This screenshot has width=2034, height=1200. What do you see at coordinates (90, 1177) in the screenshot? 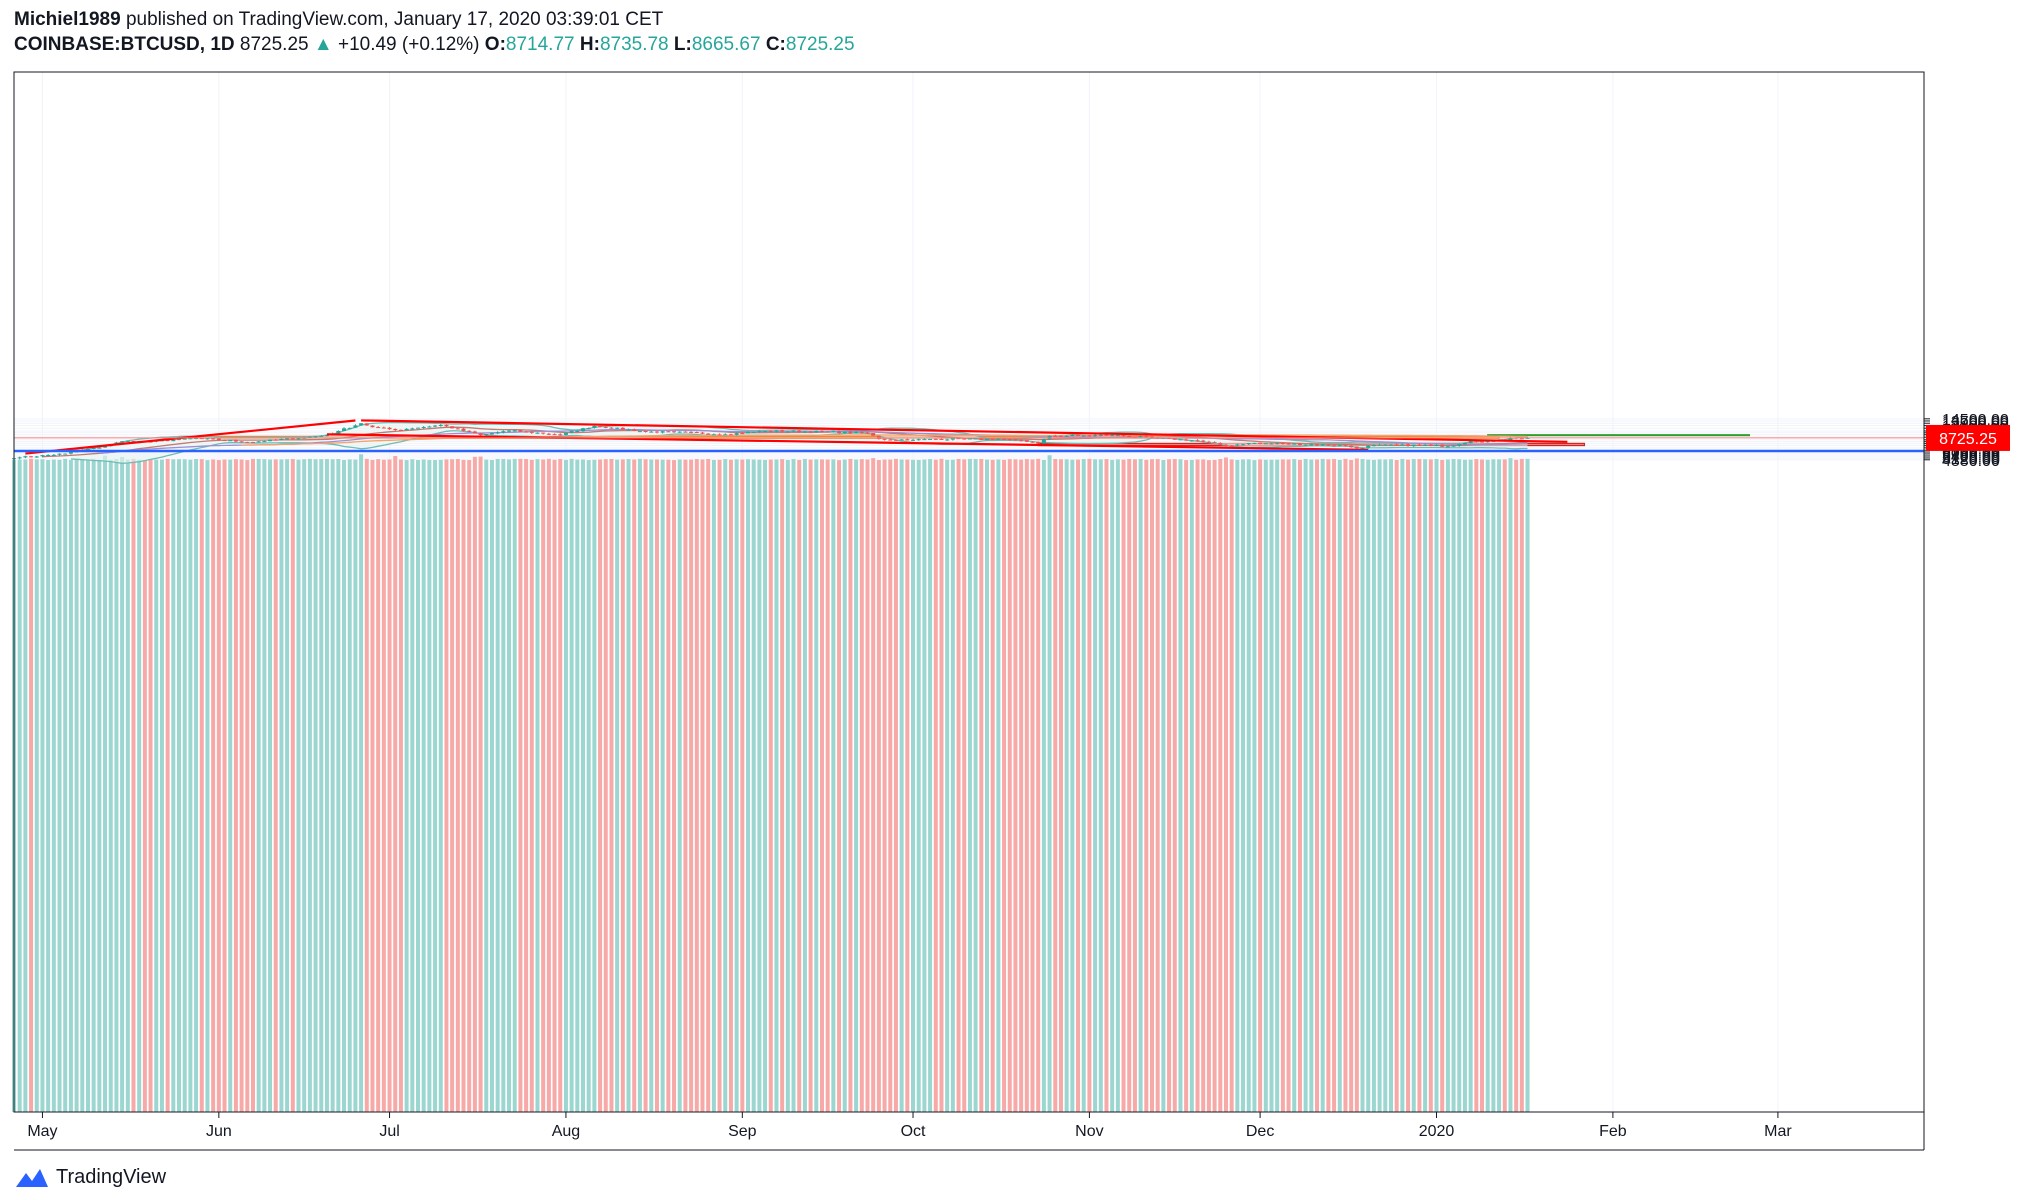
I see `tradingview-branding: TradingView` at bounding box center [90, 1177].